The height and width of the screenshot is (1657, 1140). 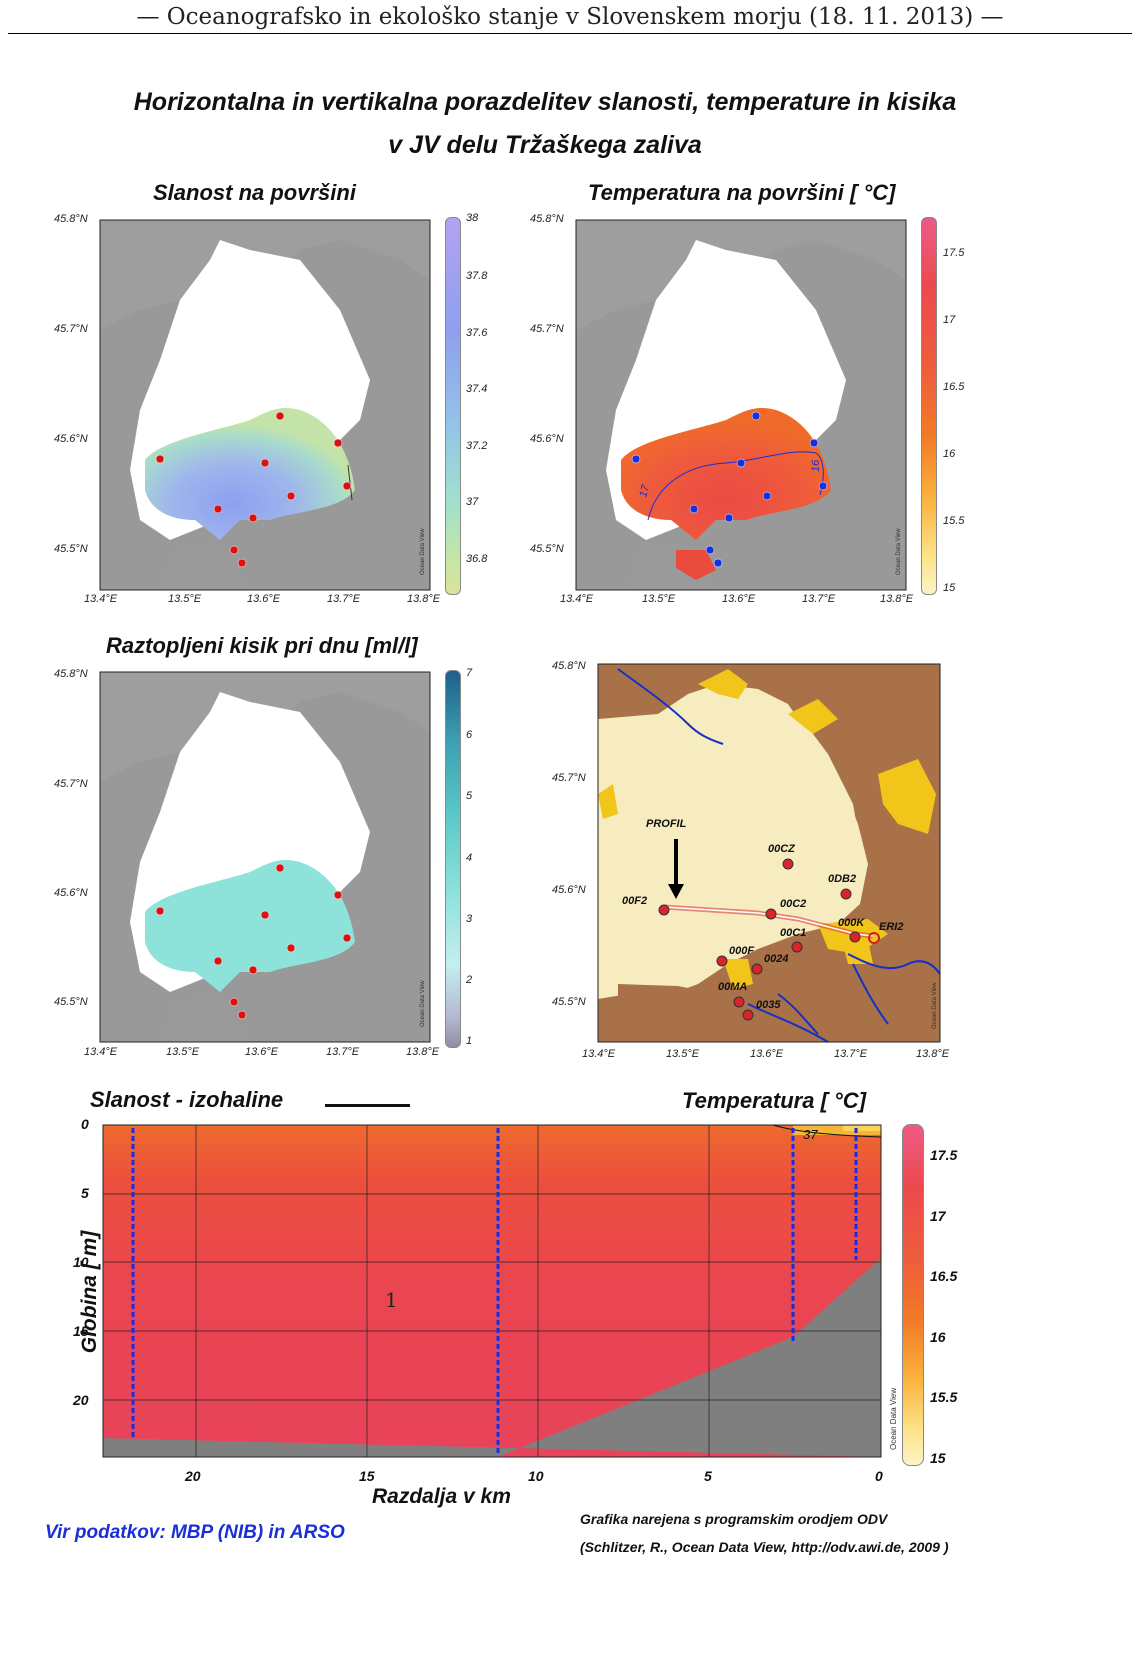 I want to click on section-ylabel: Globina [ m], so click(x=89, y=1292).